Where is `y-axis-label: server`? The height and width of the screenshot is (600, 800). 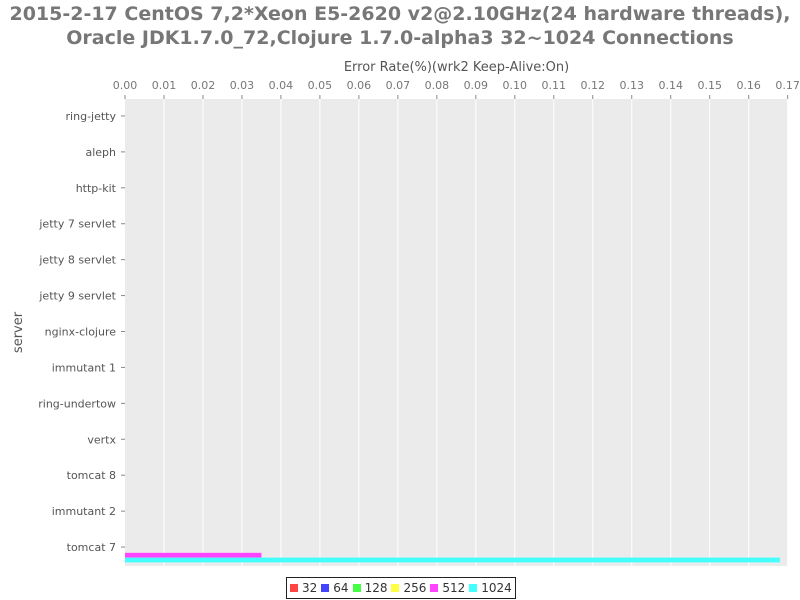 y-axis-label: server is located at coordinates (18, 332).